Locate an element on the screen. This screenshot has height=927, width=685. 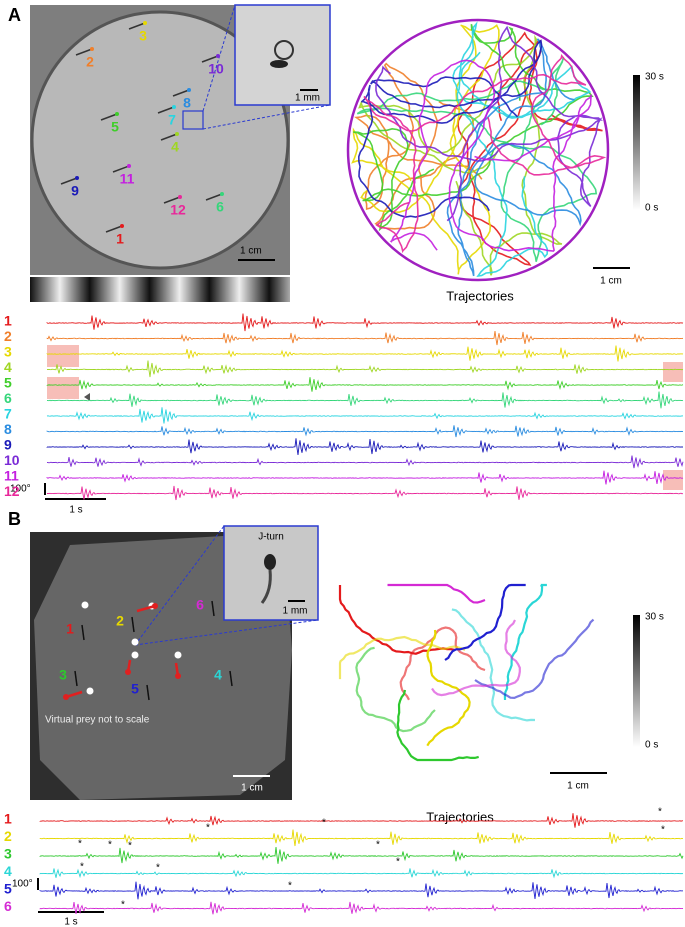
prey-arrow-head is located at coordinates (155, 606).